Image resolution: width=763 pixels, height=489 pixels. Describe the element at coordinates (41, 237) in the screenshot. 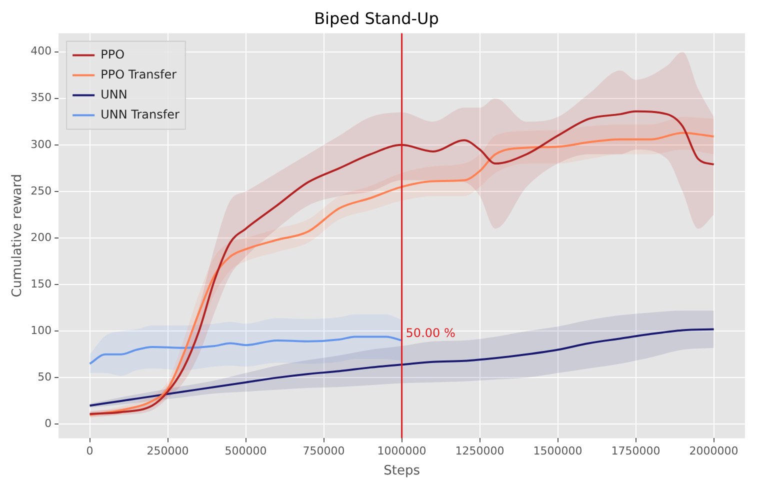

I see `y-tick-label: 200` at that location.